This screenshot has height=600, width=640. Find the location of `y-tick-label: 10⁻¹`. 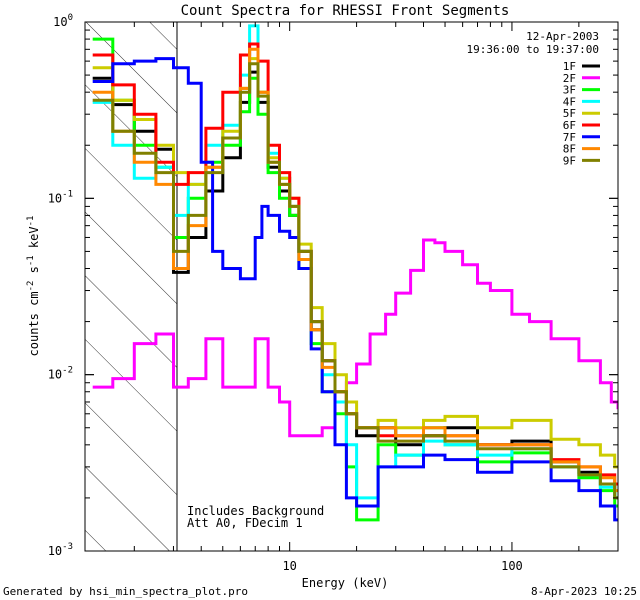

y-tick-label: 10⁻¹ is located at coordinates (60, 197).